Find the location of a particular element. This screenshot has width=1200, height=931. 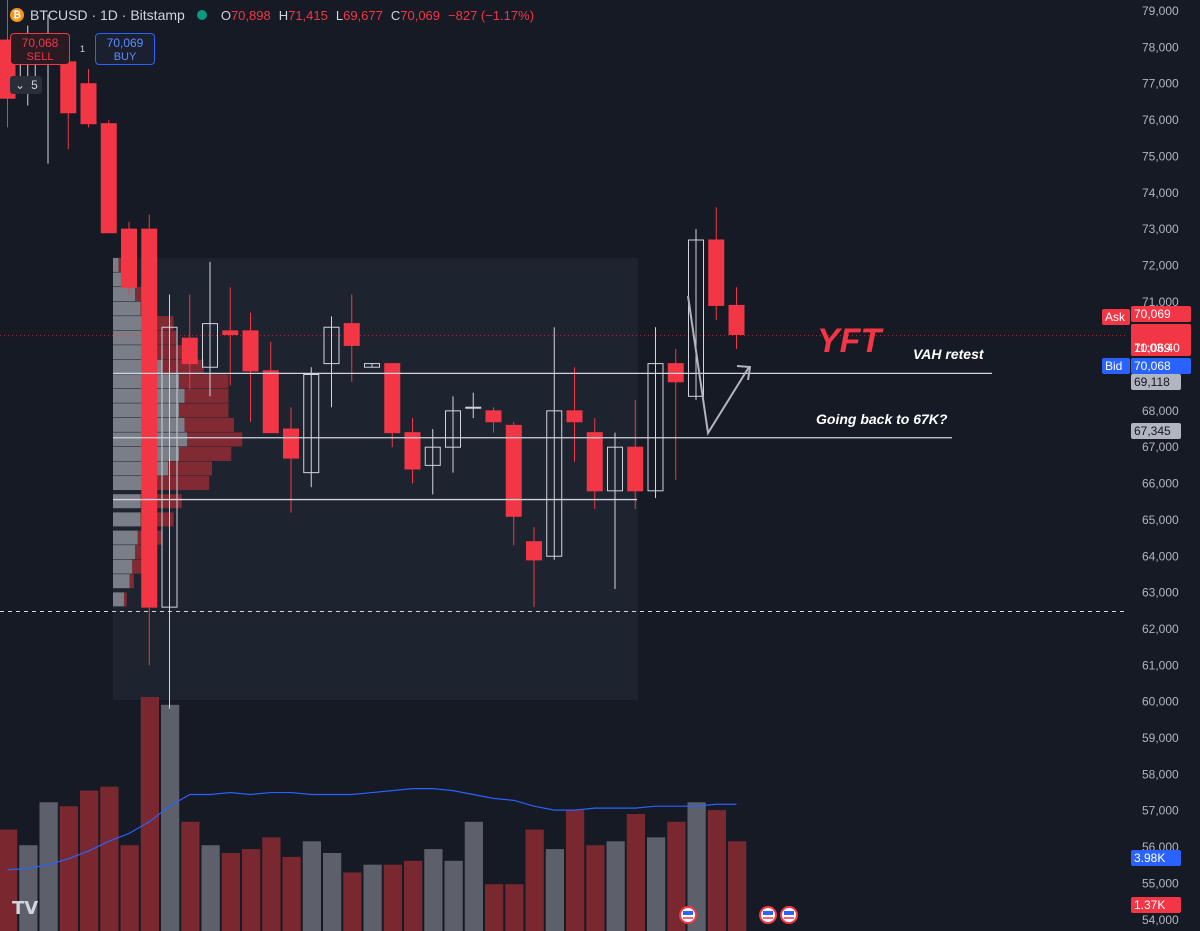

volume-ma-line is located at coordinates (372, 829).